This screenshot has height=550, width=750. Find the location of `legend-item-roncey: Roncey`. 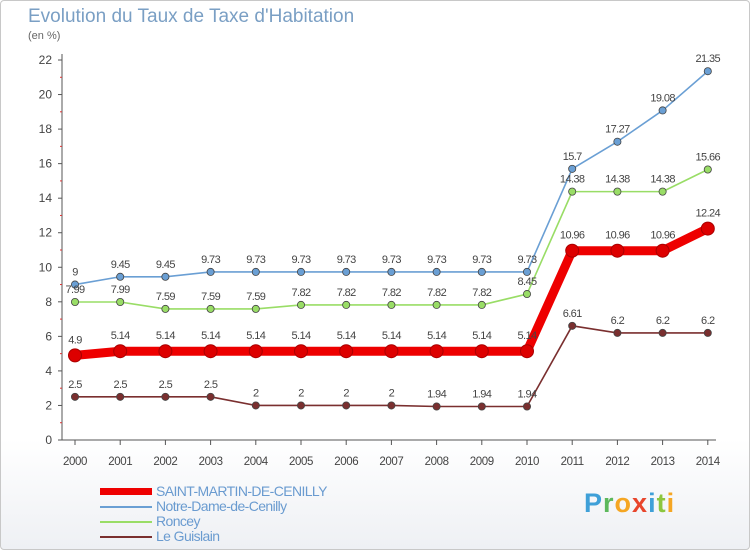

legend-item-roncey: Roncey is located at coordinates (260, 521).